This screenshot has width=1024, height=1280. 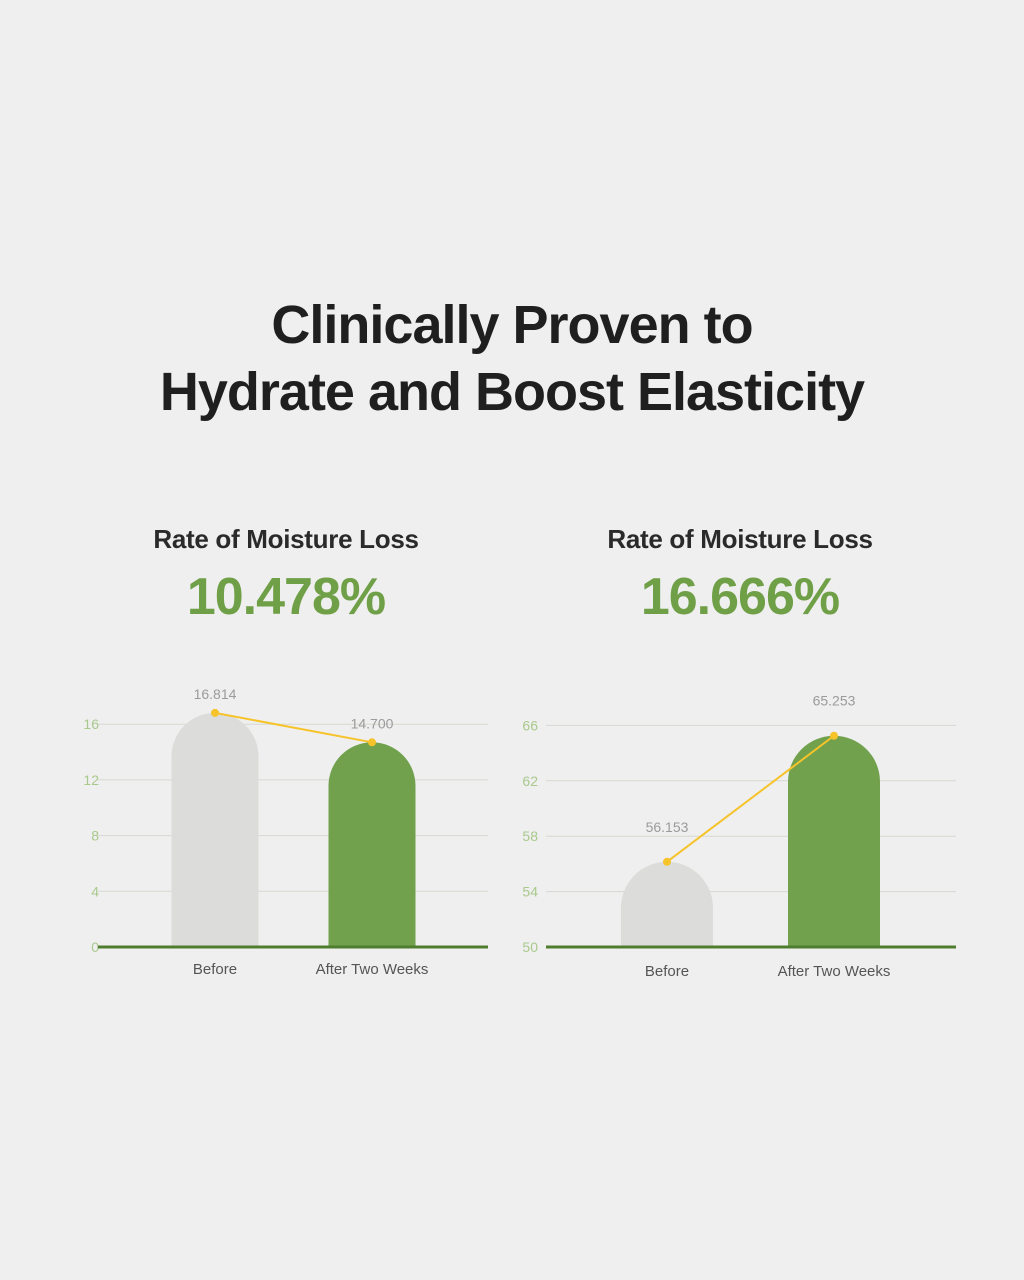 What do you see at coordinates (286, 597) in the screenshot?
I see `chart-1-stat: 10.478%` at bounding box center [286, 597].